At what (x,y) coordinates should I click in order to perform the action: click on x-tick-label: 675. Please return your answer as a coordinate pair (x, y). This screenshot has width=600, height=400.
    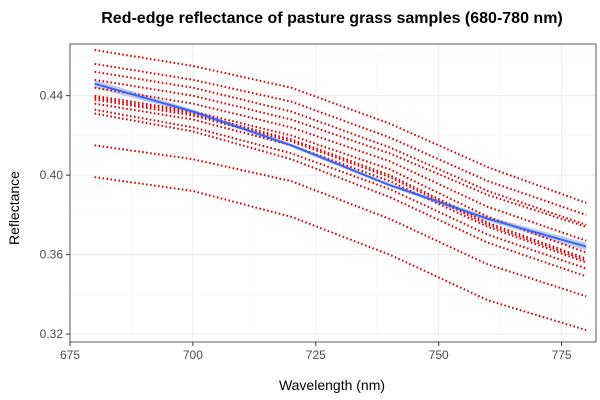
    Looking at the image, I should click on (70, 355).